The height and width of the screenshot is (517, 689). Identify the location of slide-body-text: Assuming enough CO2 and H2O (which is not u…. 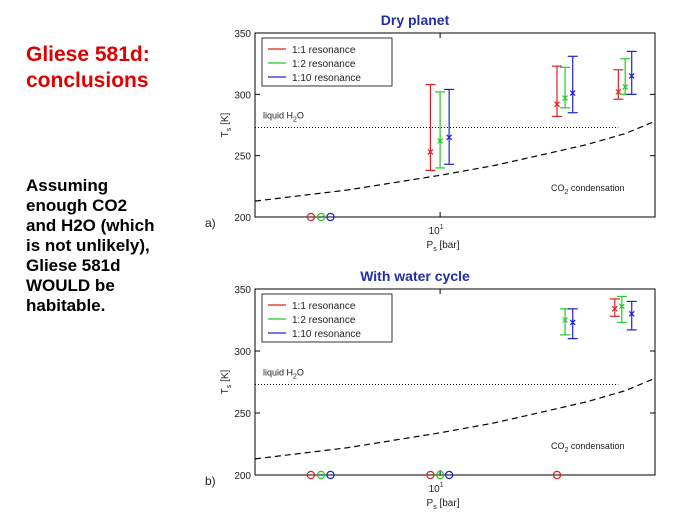
(118, 246).